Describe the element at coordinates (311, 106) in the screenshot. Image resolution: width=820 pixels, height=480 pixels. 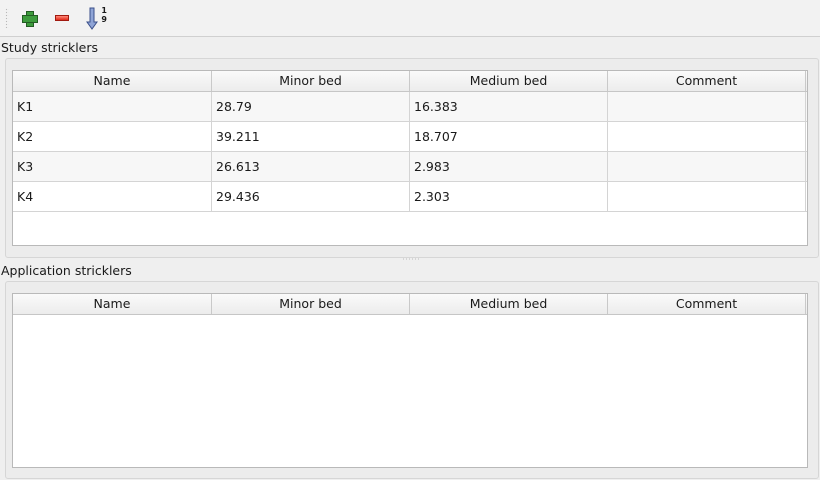
I see `table-cell: 28.79` at that location.